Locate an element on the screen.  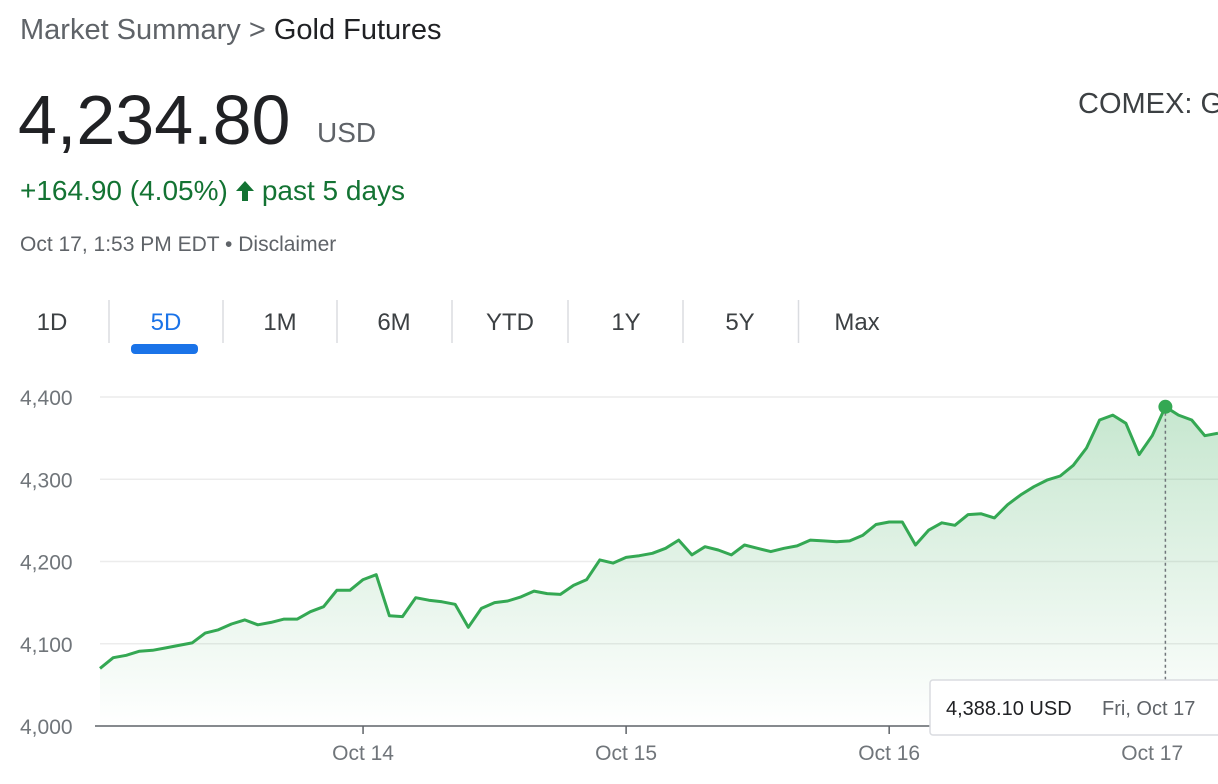
tooltip-time: Fri, Oct 17 is located at coordinates (1148, 709).